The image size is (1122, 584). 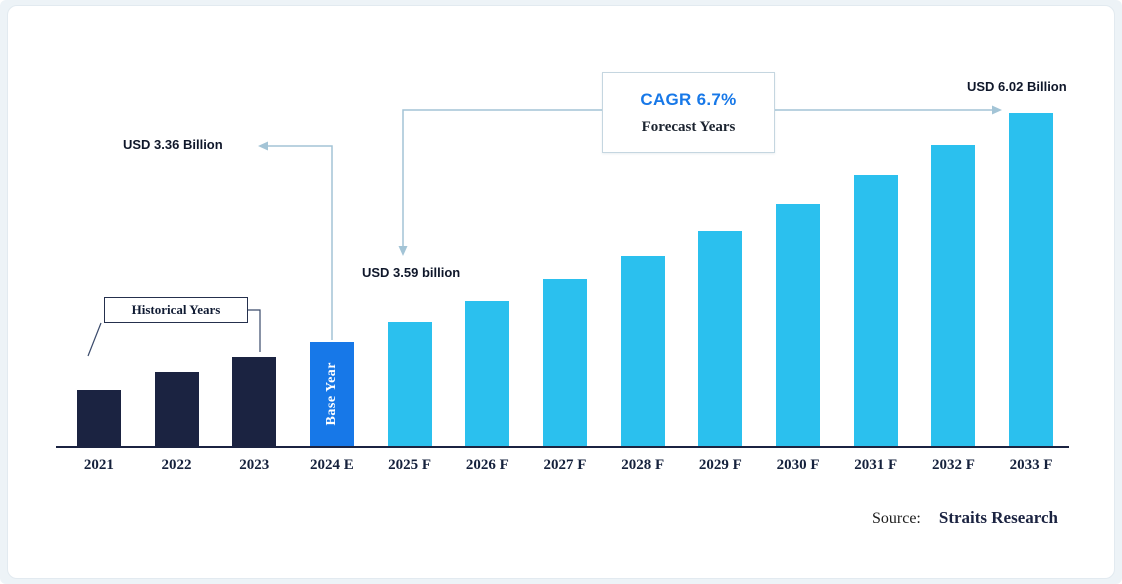 I want to click on bar-2027-f, so click(x=564, y=362).